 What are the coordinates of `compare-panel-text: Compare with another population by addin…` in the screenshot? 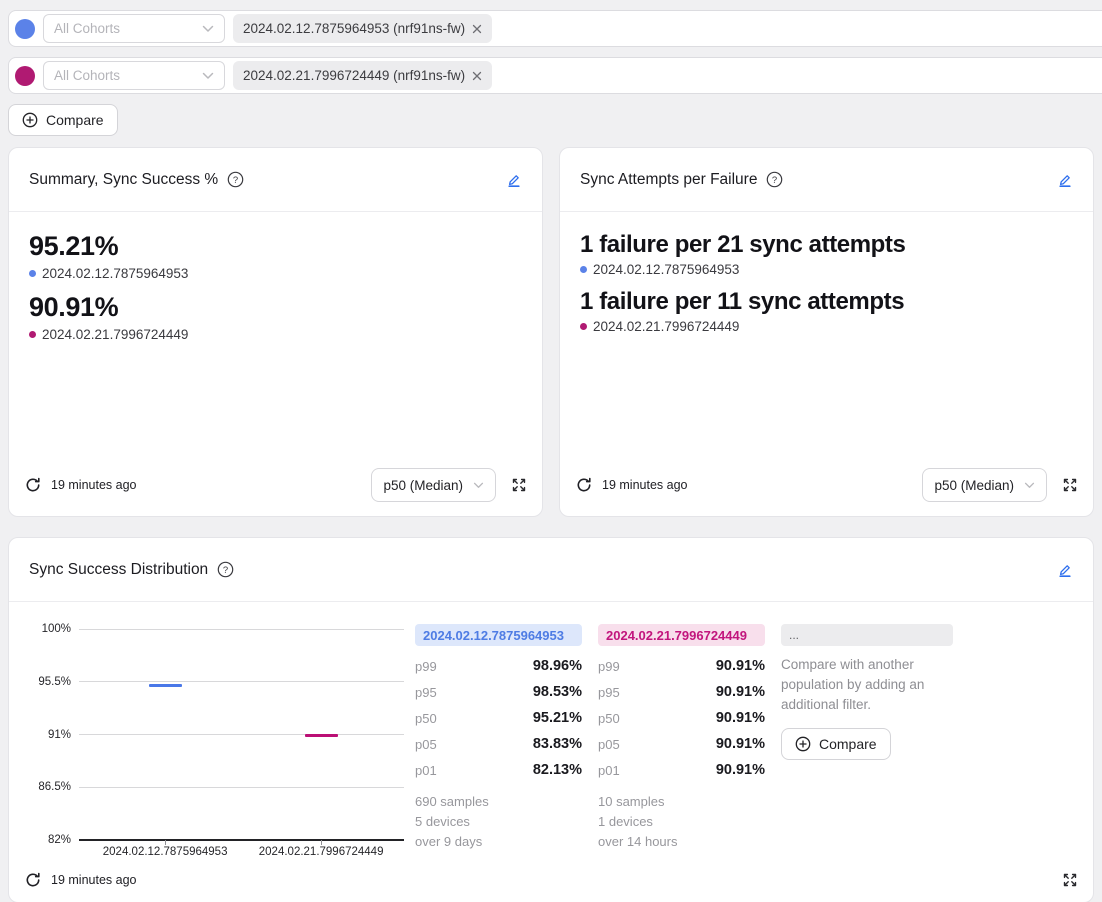 It's located at (853, 684).